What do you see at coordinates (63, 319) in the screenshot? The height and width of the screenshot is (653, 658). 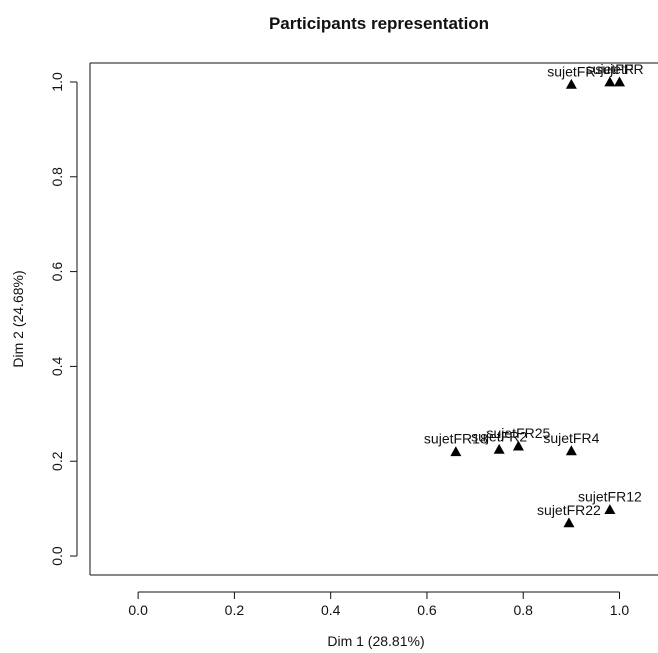 I see `y-axis: 0.0 0.2 0.4 0.6 0.8 1.0` at bounding box center [63, 319].